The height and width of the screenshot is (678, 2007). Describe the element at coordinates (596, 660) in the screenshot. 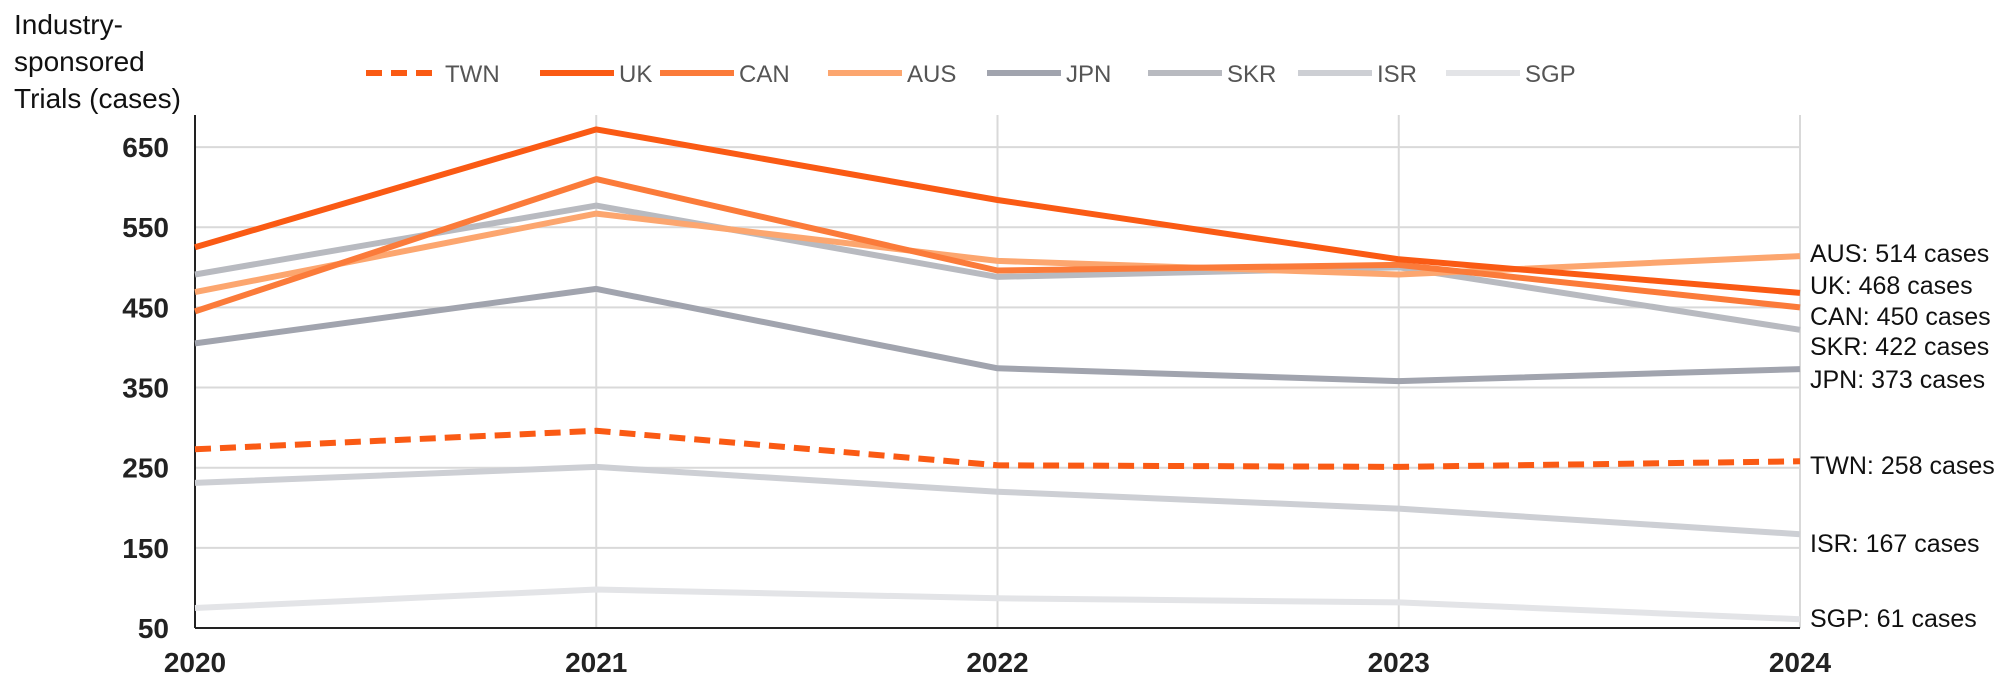

I see `x-tick-label: 2021` at that location.